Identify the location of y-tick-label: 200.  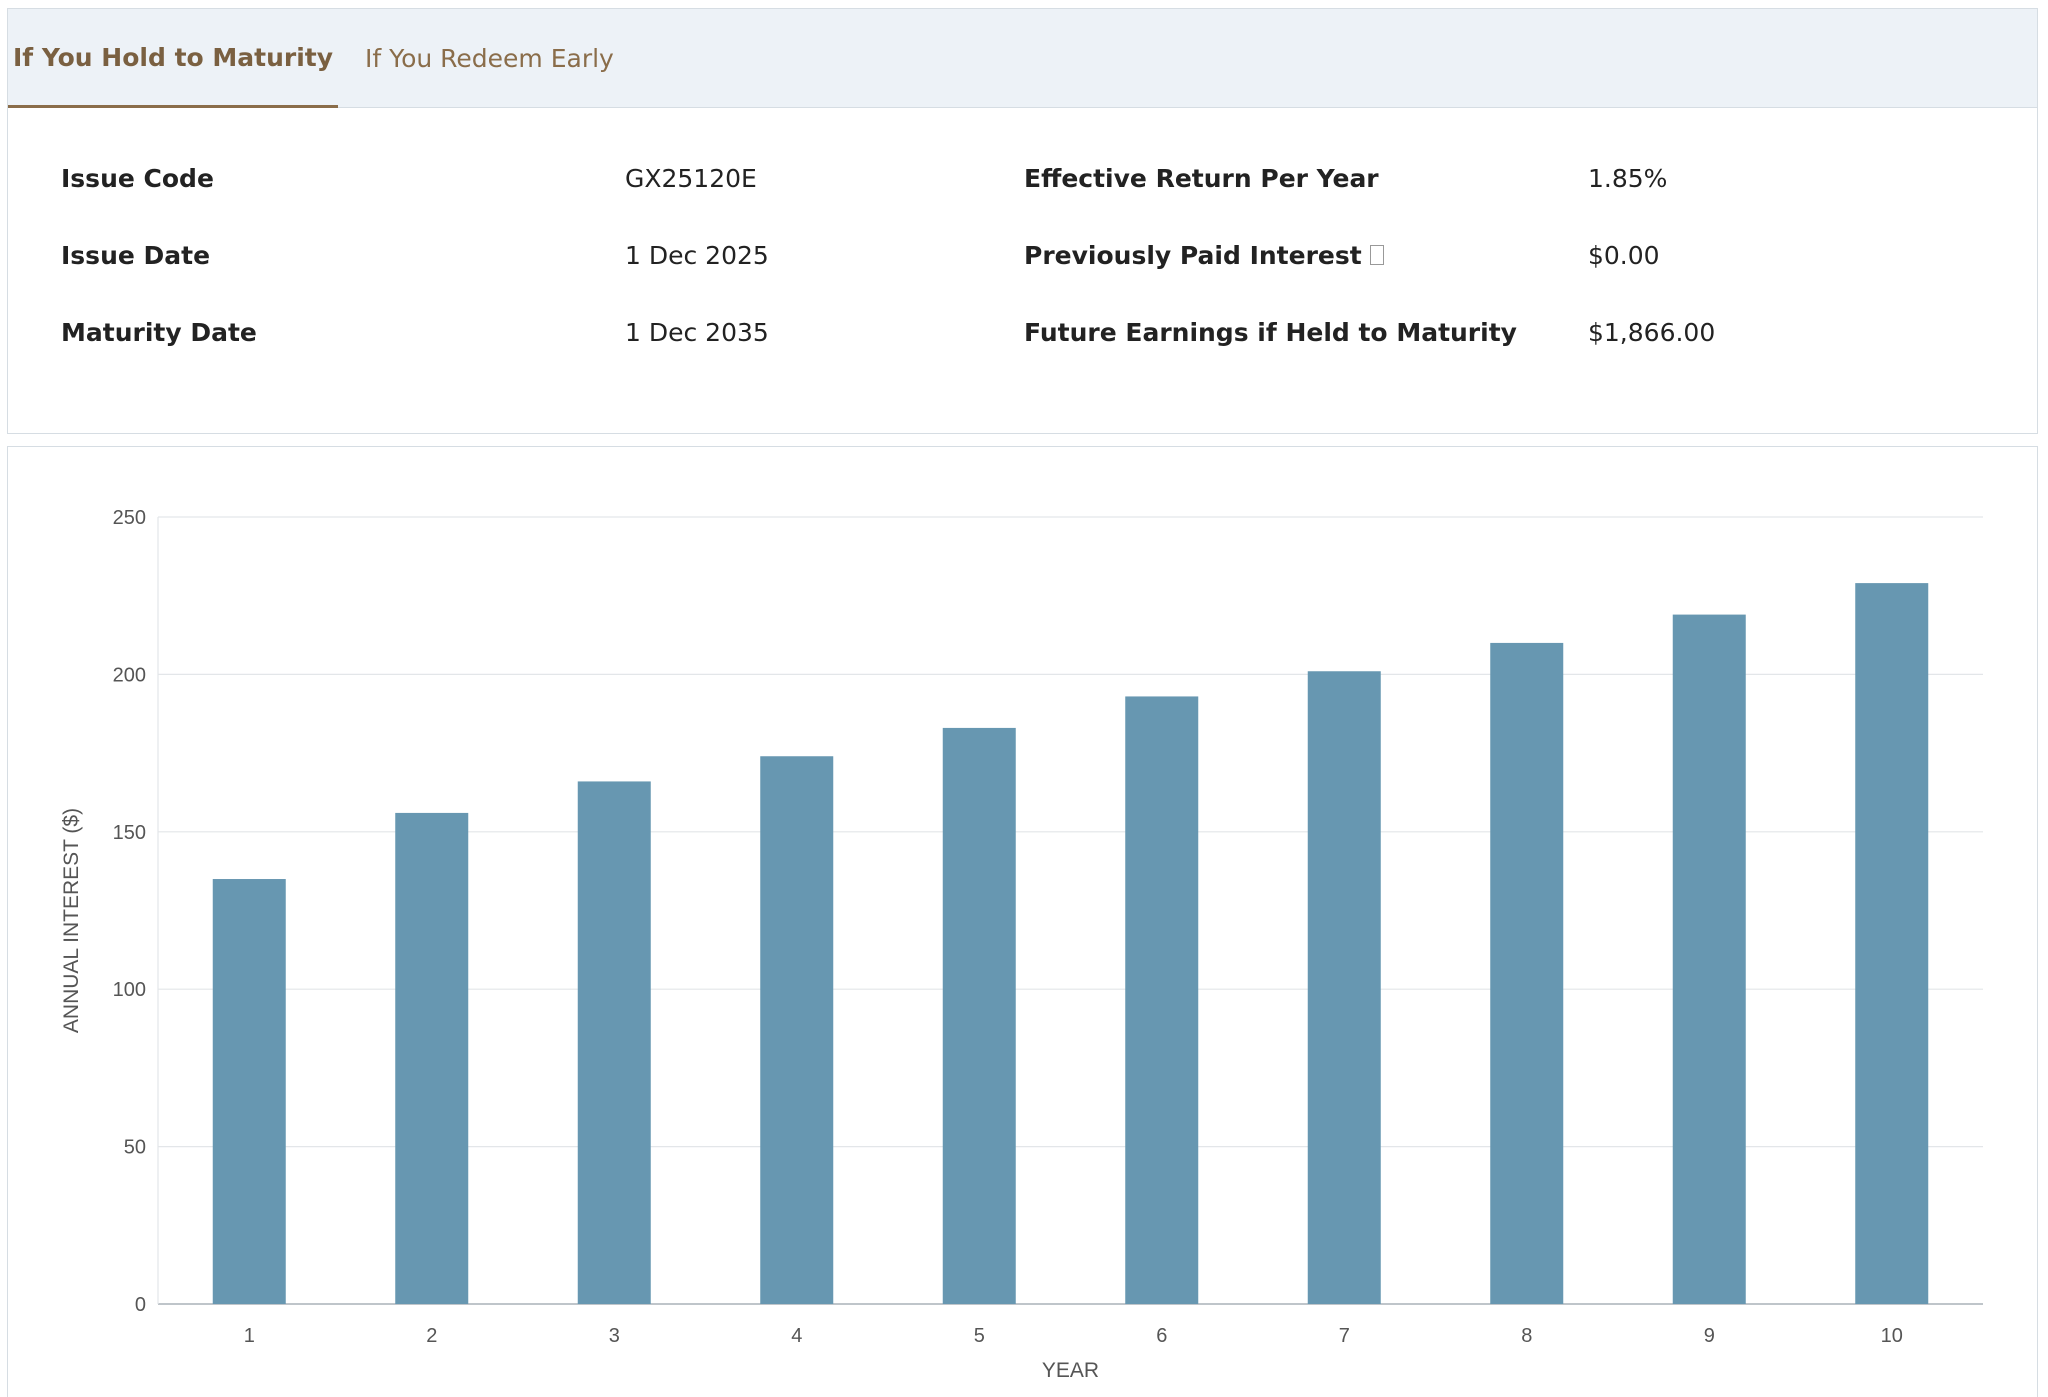
(129, 675).